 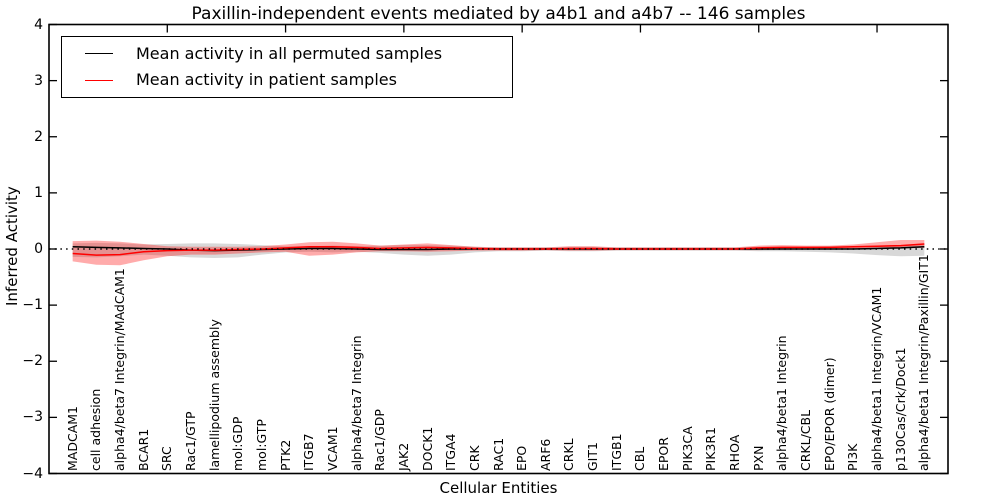 What do you see at coordinates (522, 458) in the screenshot?
I see `x-tick-label: EPO` at bounding box center [522, 458].